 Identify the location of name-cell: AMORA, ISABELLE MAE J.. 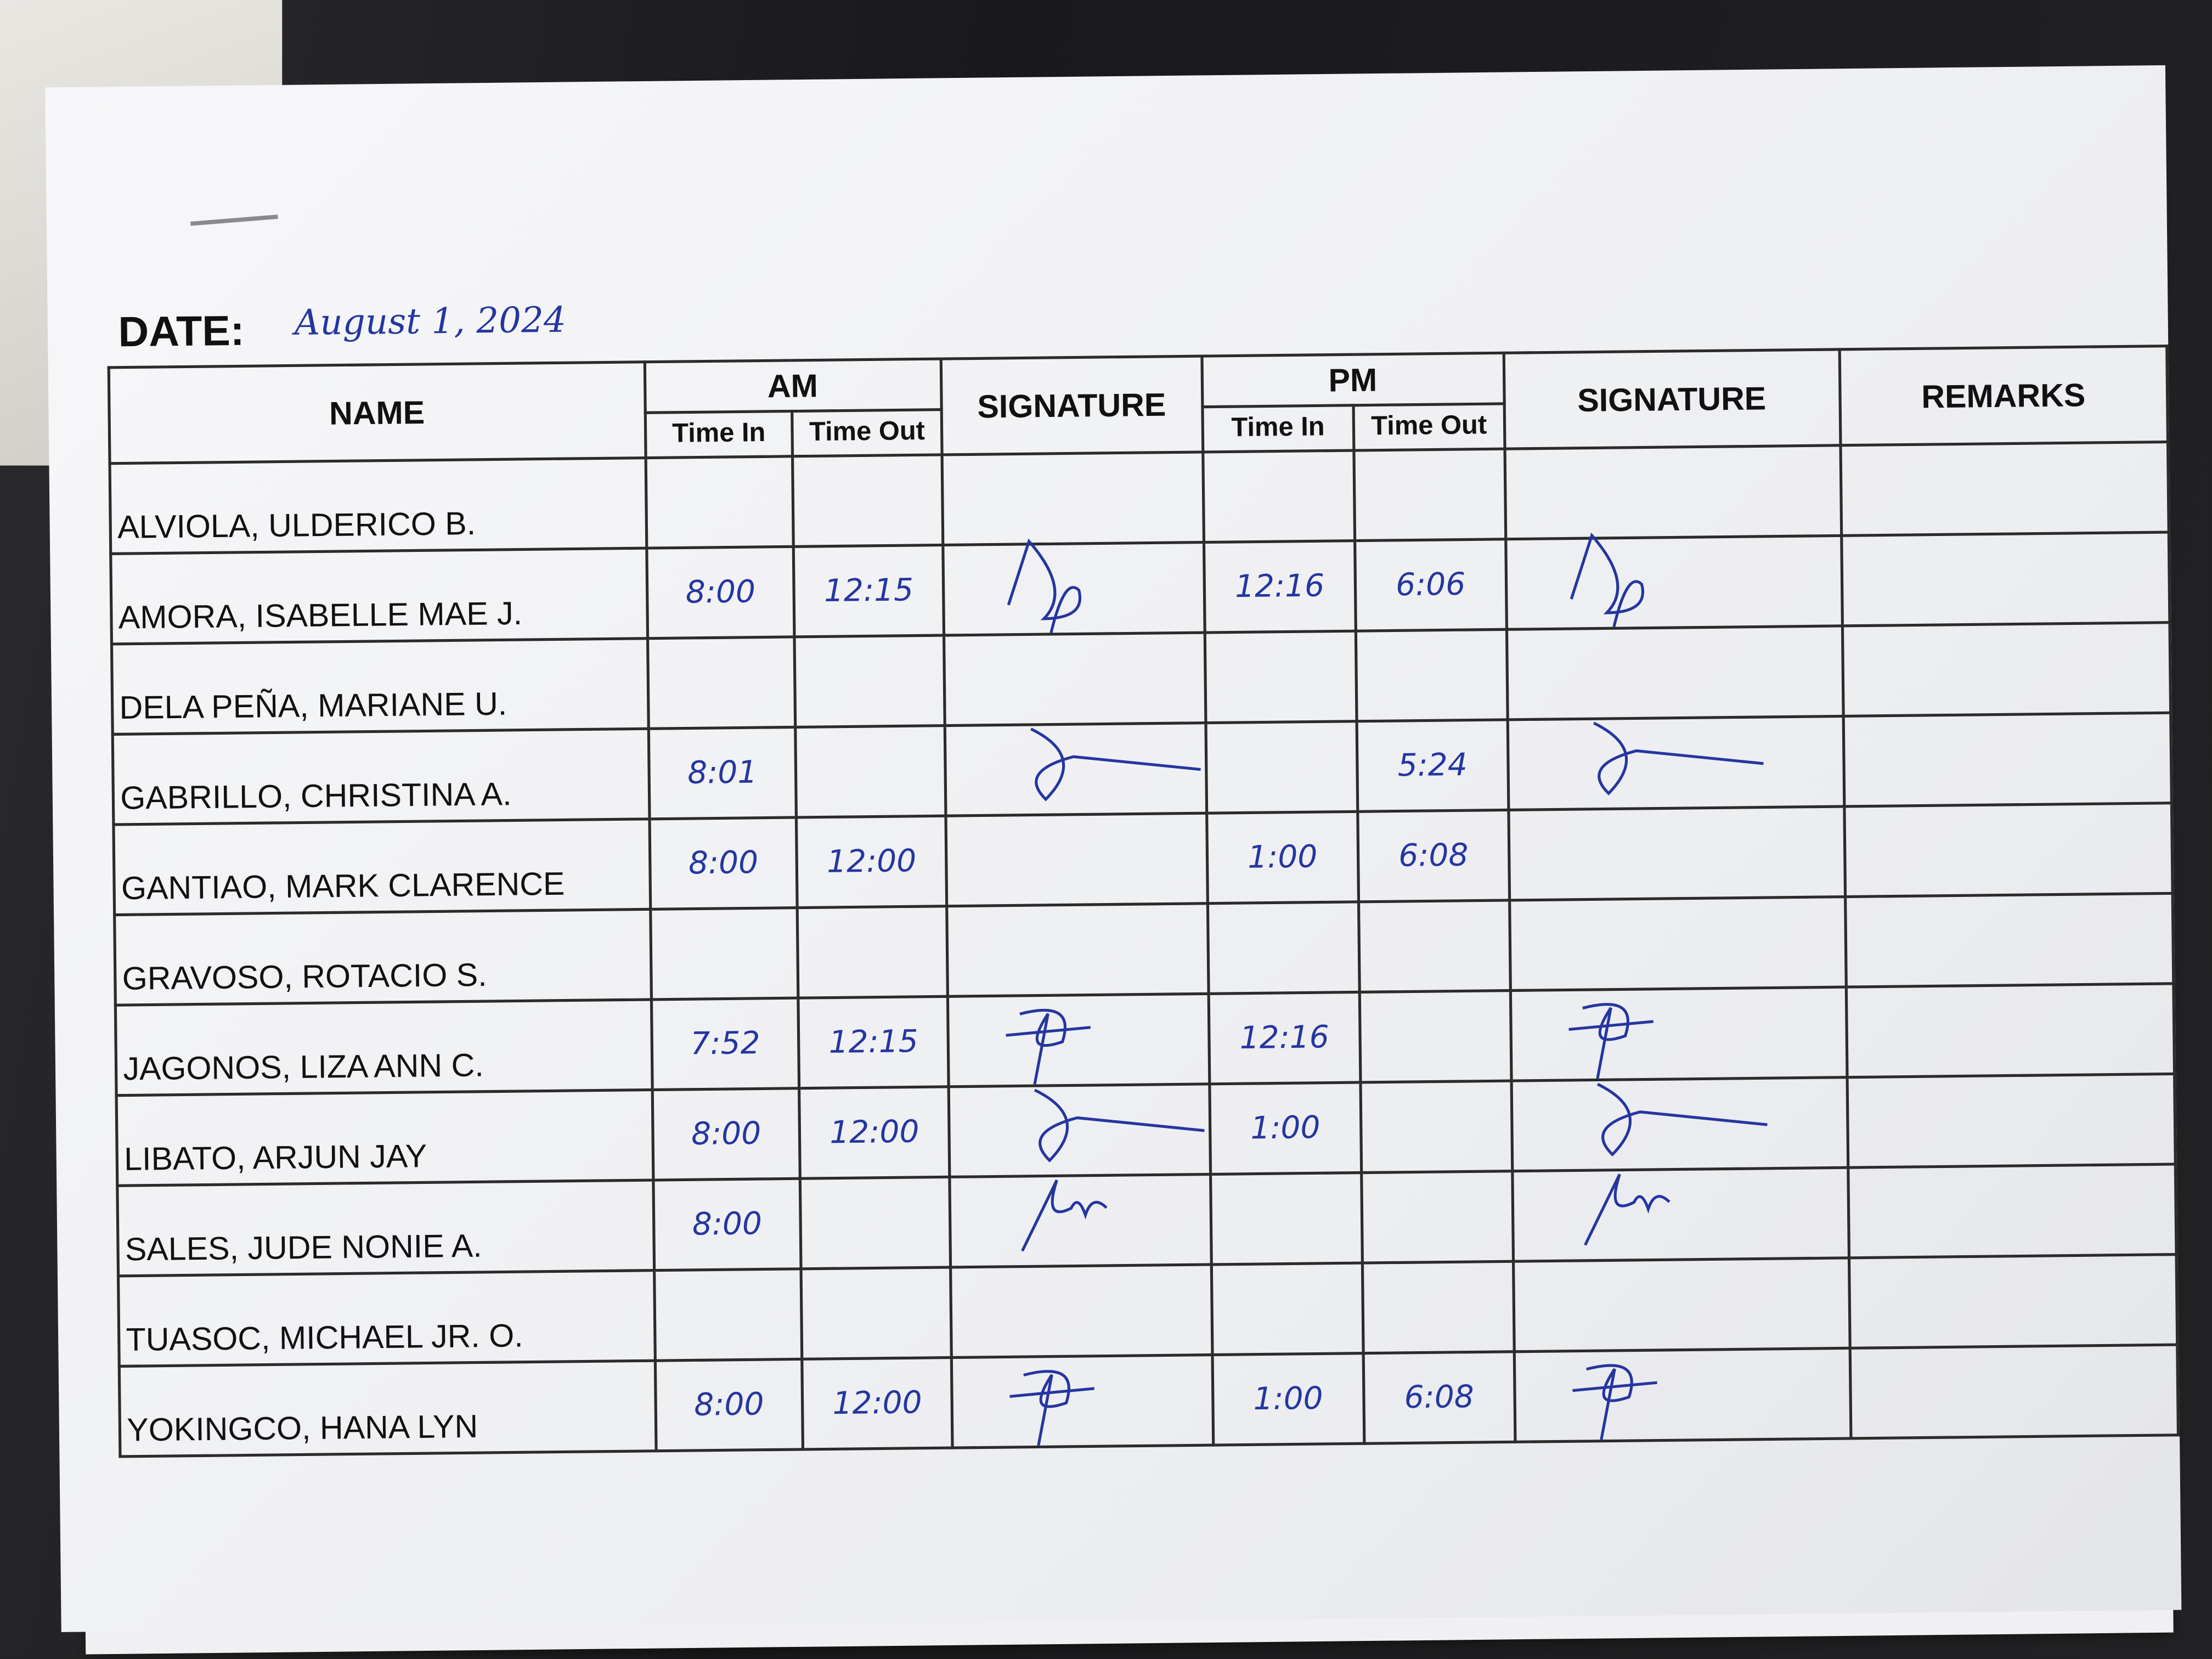
(379, 596).